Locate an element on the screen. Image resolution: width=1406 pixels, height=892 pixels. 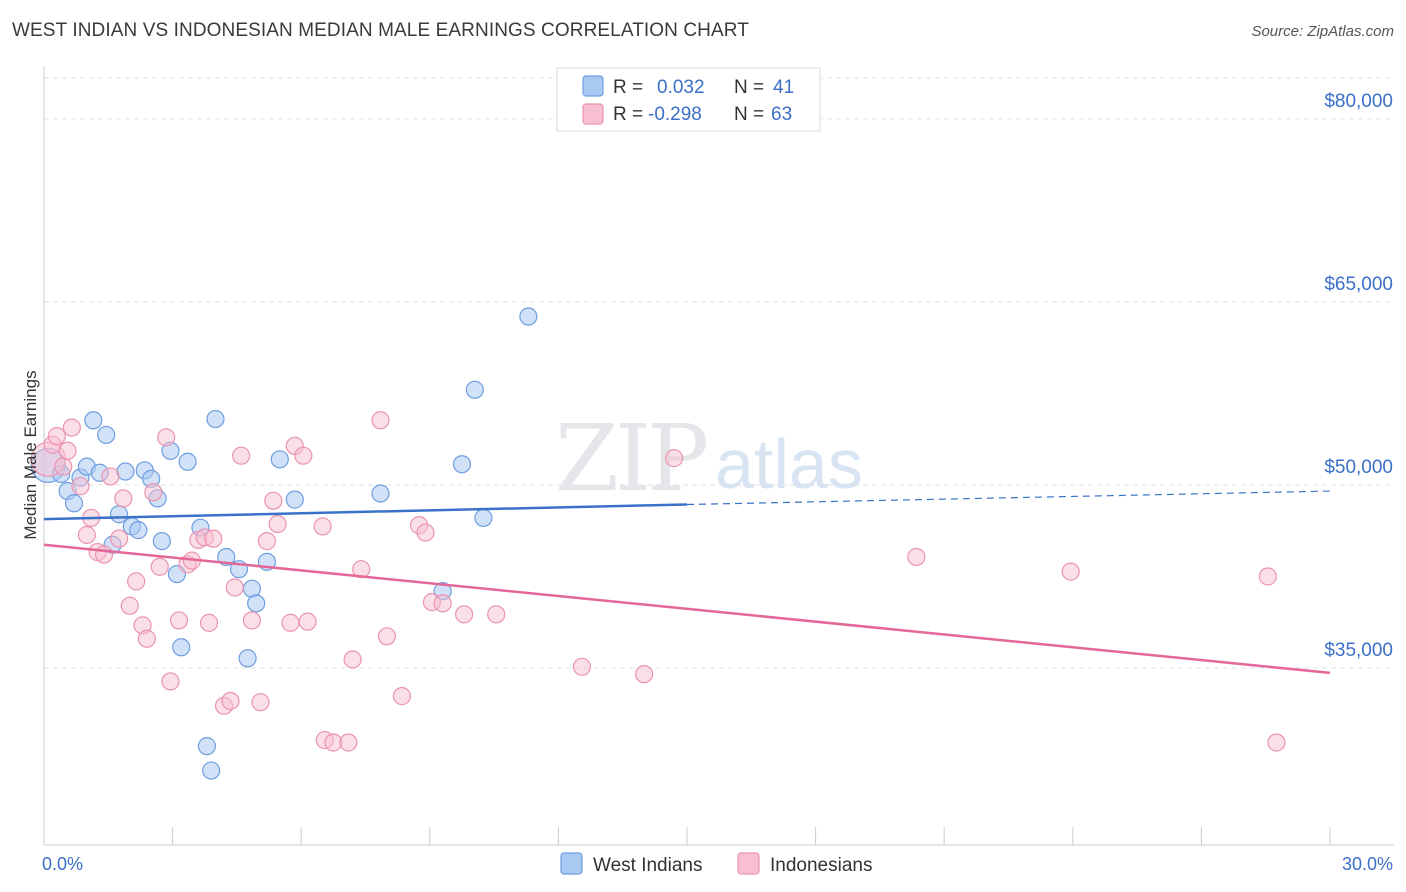
legend-n-label-west-indians: N = is located at coordinates (749, 87).